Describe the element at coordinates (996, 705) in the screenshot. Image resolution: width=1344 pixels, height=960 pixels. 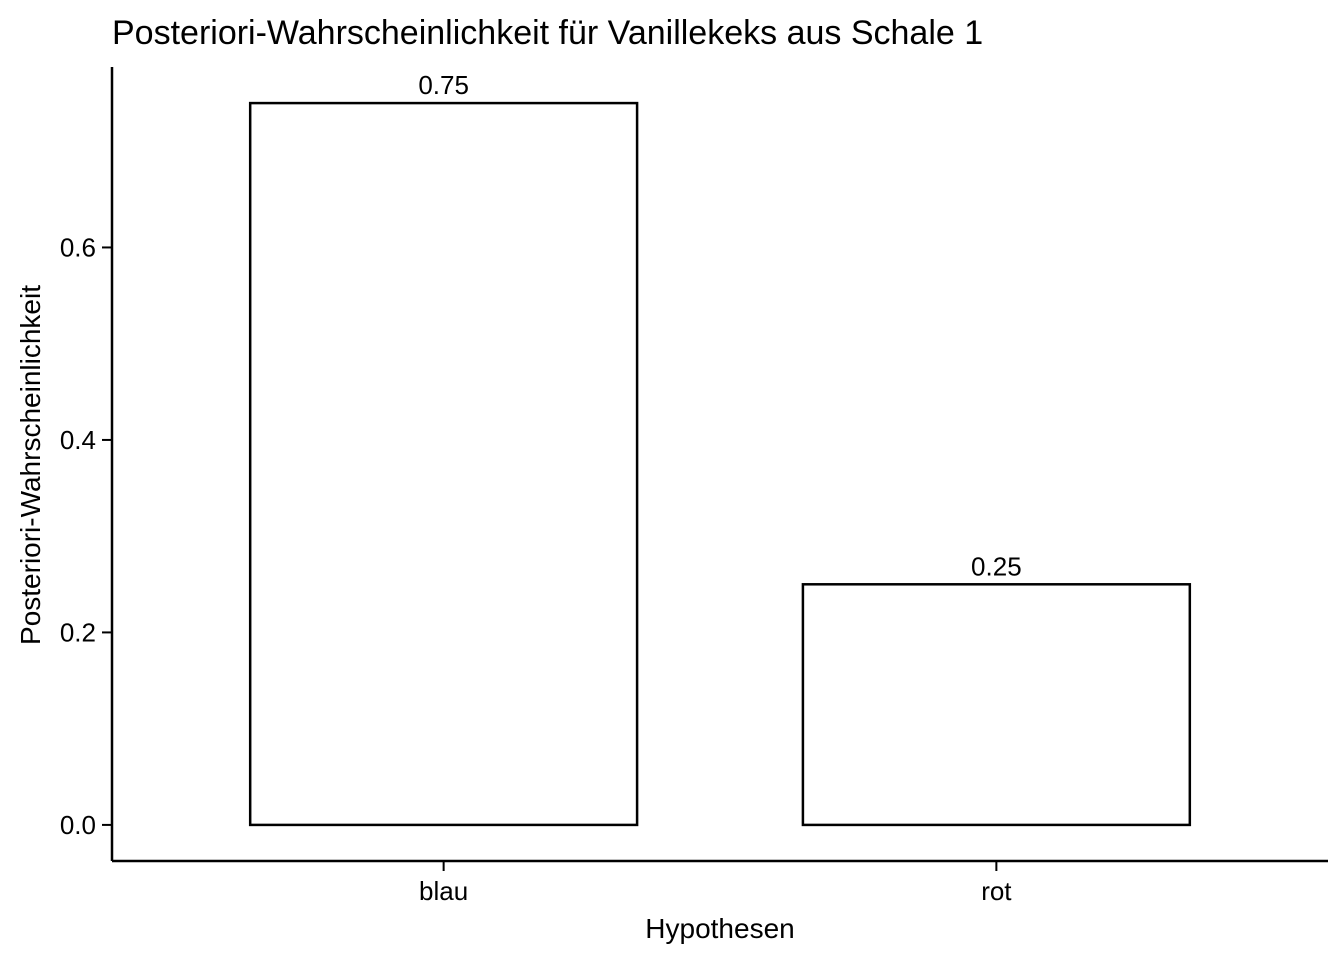
I see `bar-rot` at that location.